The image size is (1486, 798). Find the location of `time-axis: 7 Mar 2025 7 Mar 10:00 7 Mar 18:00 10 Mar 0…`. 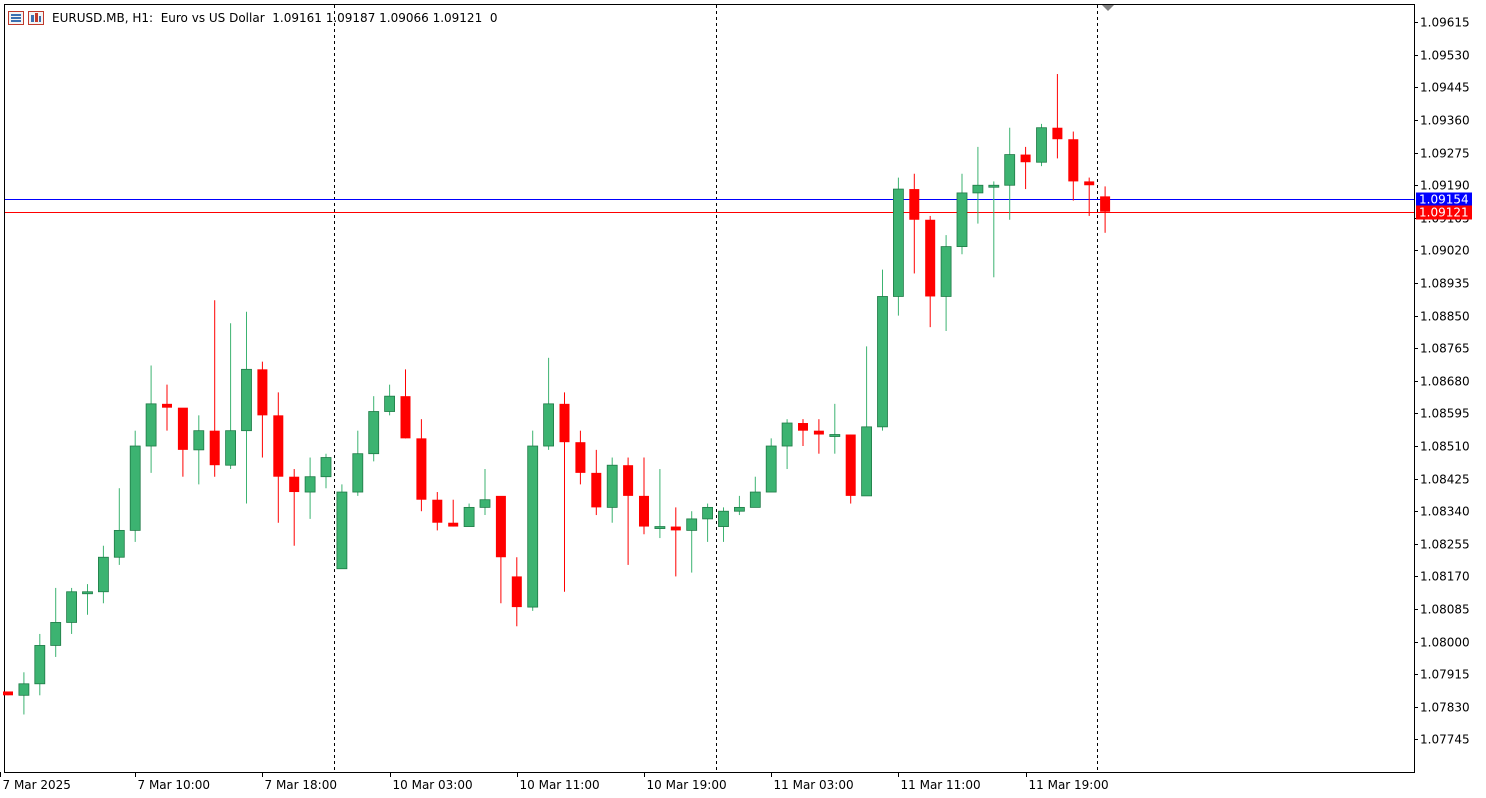

time-axis: 7 Mar 2025 7 Mar 10:00 7 Mar 18:00 10 Mar 0… is located at coordinates (554, 782).